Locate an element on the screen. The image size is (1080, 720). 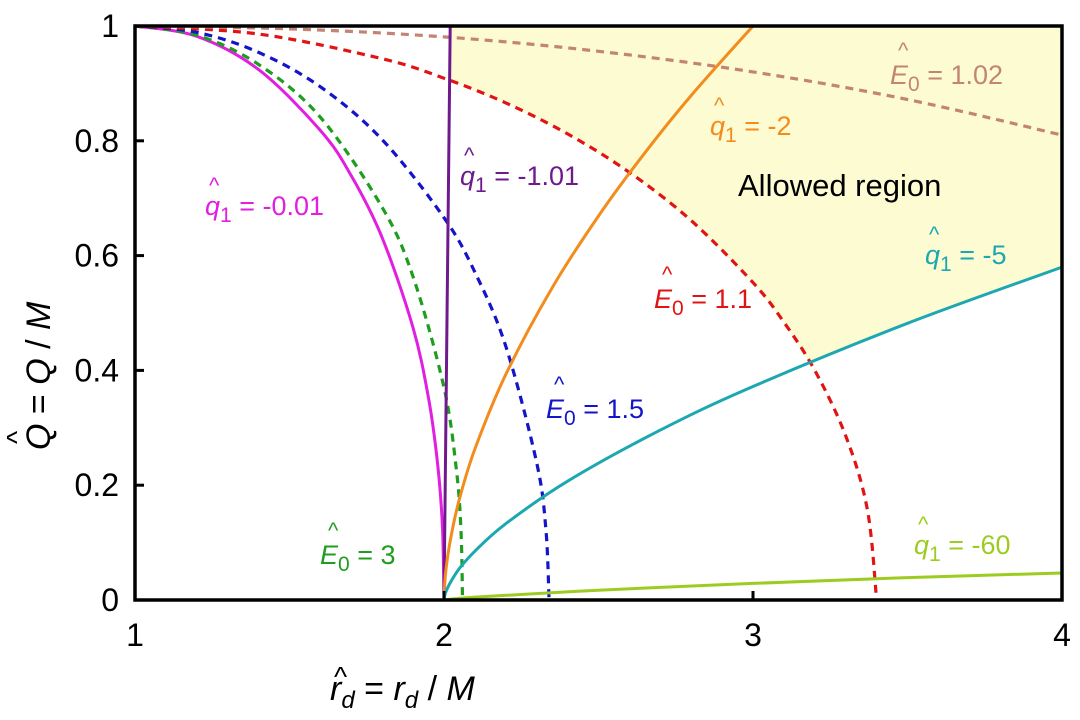
curve-label: ^ q1 = -5 is located at coordinates (966, 249).